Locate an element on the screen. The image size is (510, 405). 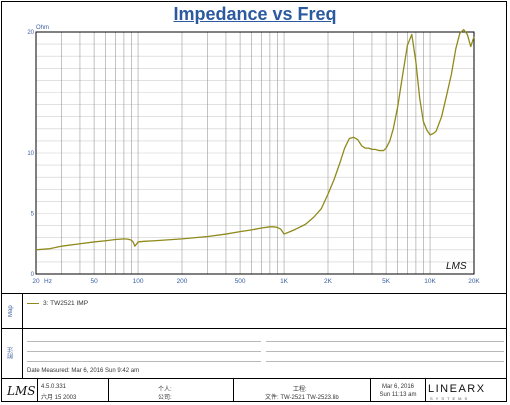
x-tick-label: 200 is located at coordinates (182, 281).